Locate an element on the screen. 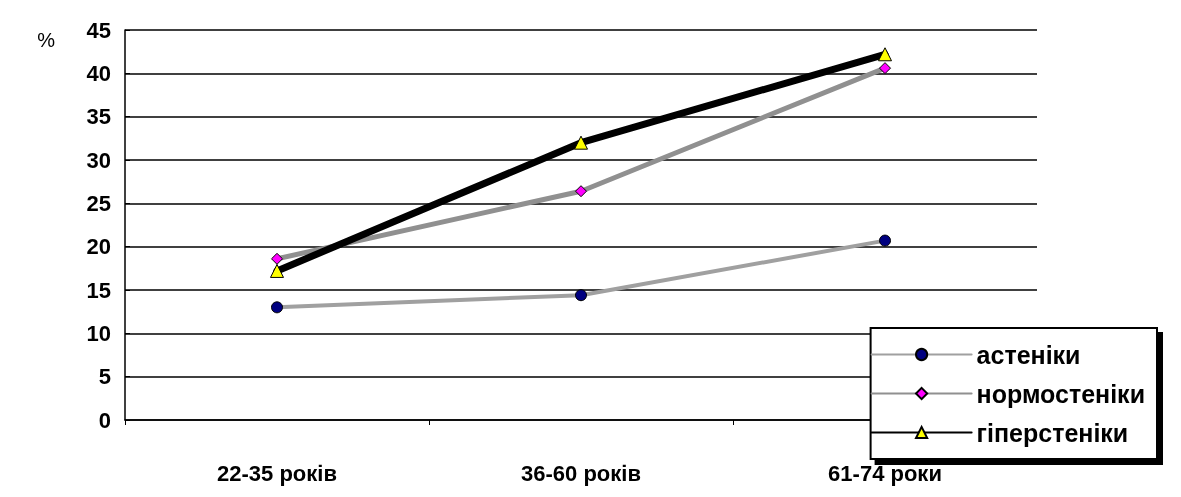 This screenshot has height=497, width=1181. y-tick-label: 30 is located at coordinates (98, 160).